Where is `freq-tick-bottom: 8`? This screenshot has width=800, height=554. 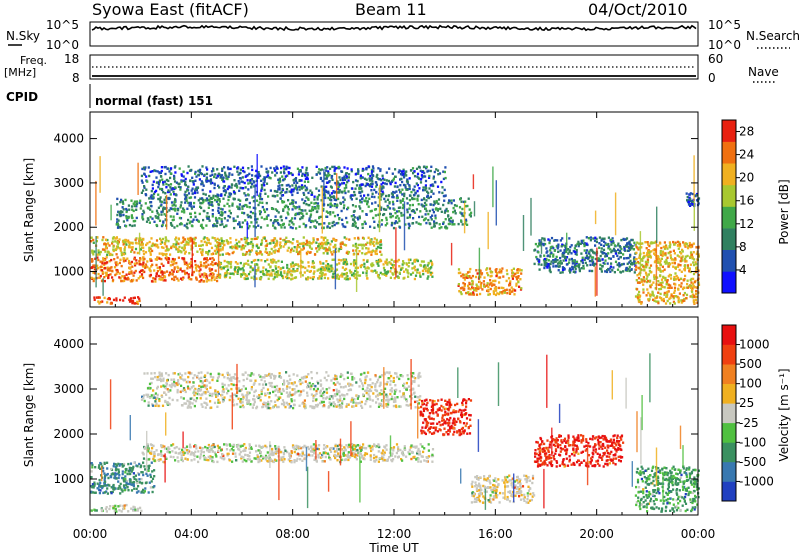 freq-tick-bottom: 8 is located at coordinates (76, 78).